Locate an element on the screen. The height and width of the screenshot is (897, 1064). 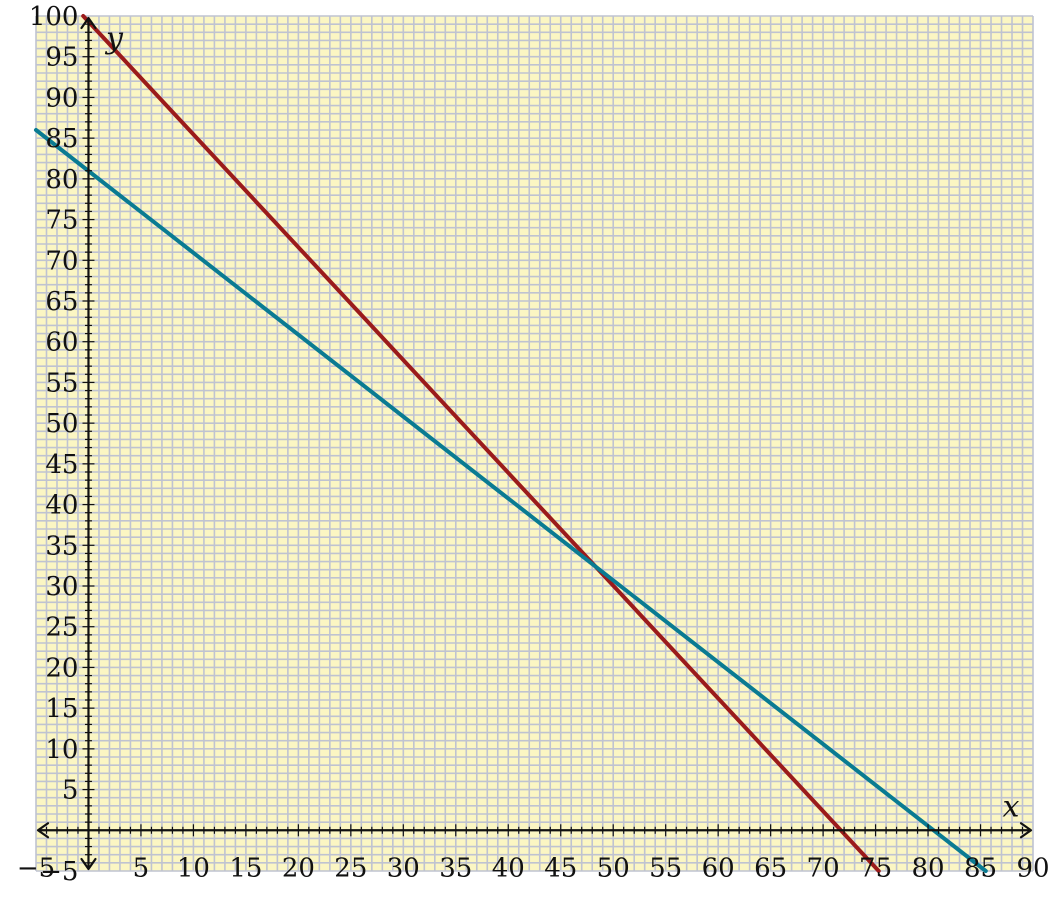
x-axis-arrow-left is located at coordinates (43, 830).